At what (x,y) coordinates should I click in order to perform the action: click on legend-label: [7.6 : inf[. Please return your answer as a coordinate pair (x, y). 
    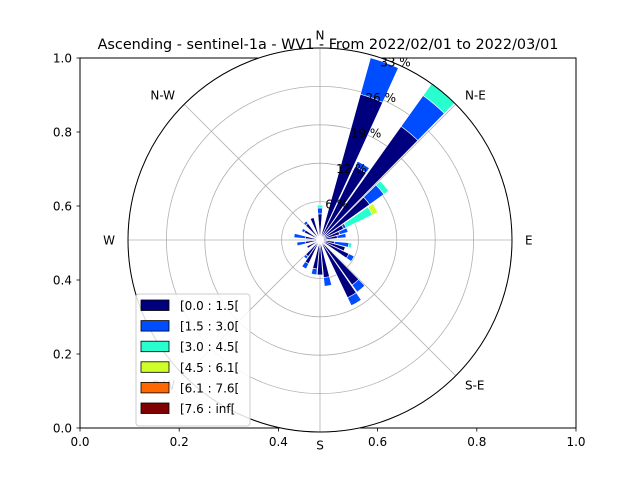
    Looking at the image, I should click on (207, 409).